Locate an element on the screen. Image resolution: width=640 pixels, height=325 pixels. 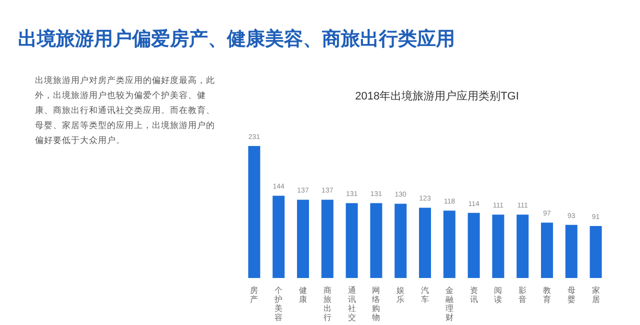
x-tick-label: 健康 is located at coordinates (303, 295).